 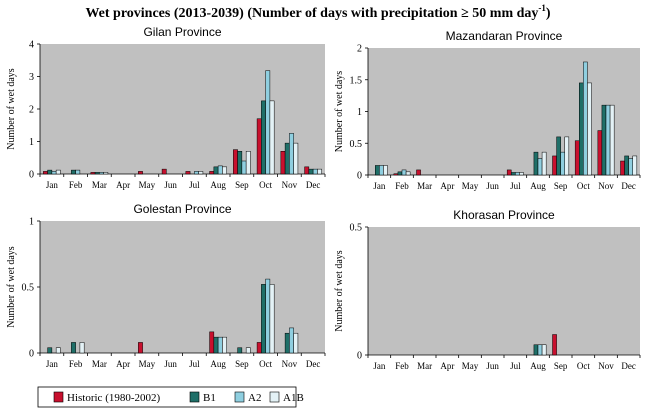 I want to click on x-tick-label: Apr, so click(x=447, y=186).